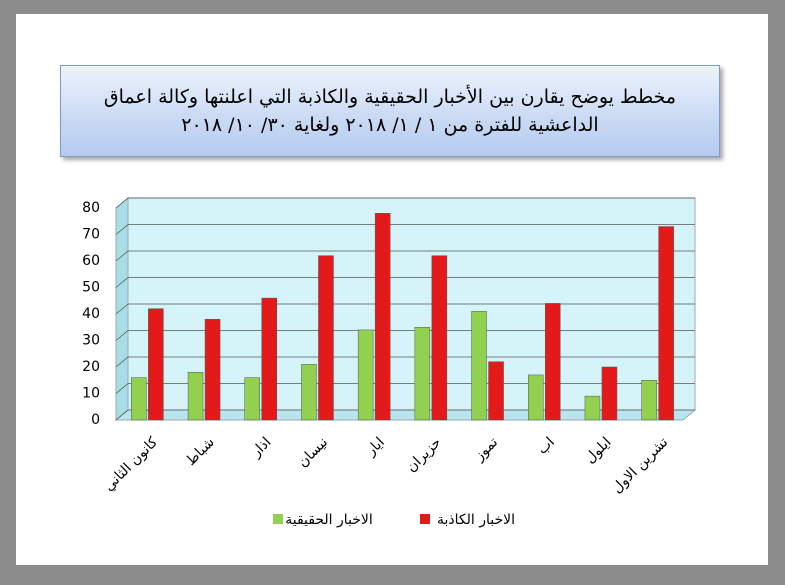 This screenshot has width=785, height=585. I want to click on y-tick-label: 70, so click(91, 235).